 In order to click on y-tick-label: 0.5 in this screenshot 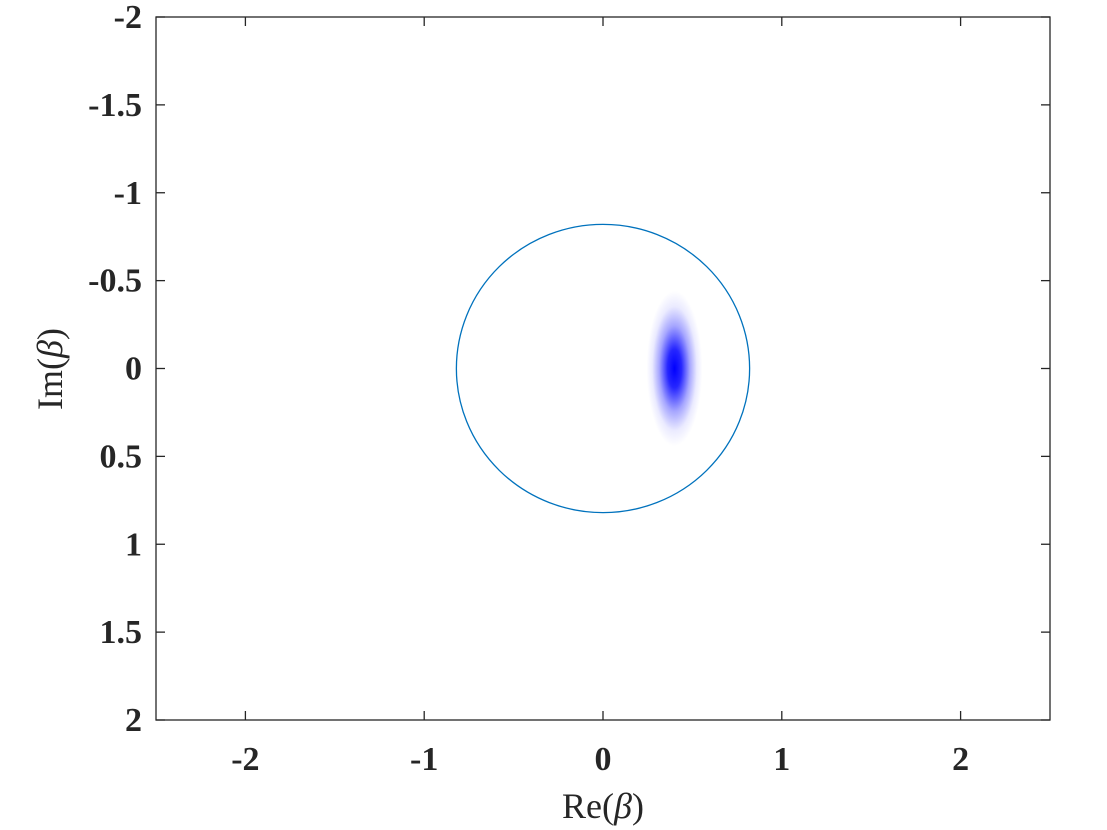, I will do `click(121, 456)`.